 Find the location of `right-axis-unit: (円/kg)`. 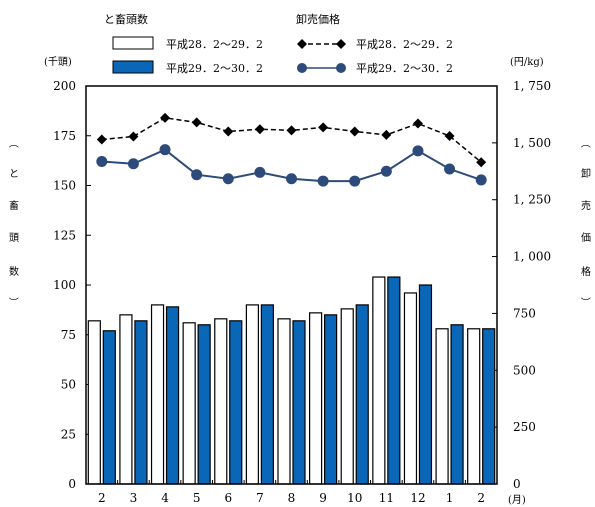

right-axis-unit: (円/kg) is located at coordinates (527, 62).